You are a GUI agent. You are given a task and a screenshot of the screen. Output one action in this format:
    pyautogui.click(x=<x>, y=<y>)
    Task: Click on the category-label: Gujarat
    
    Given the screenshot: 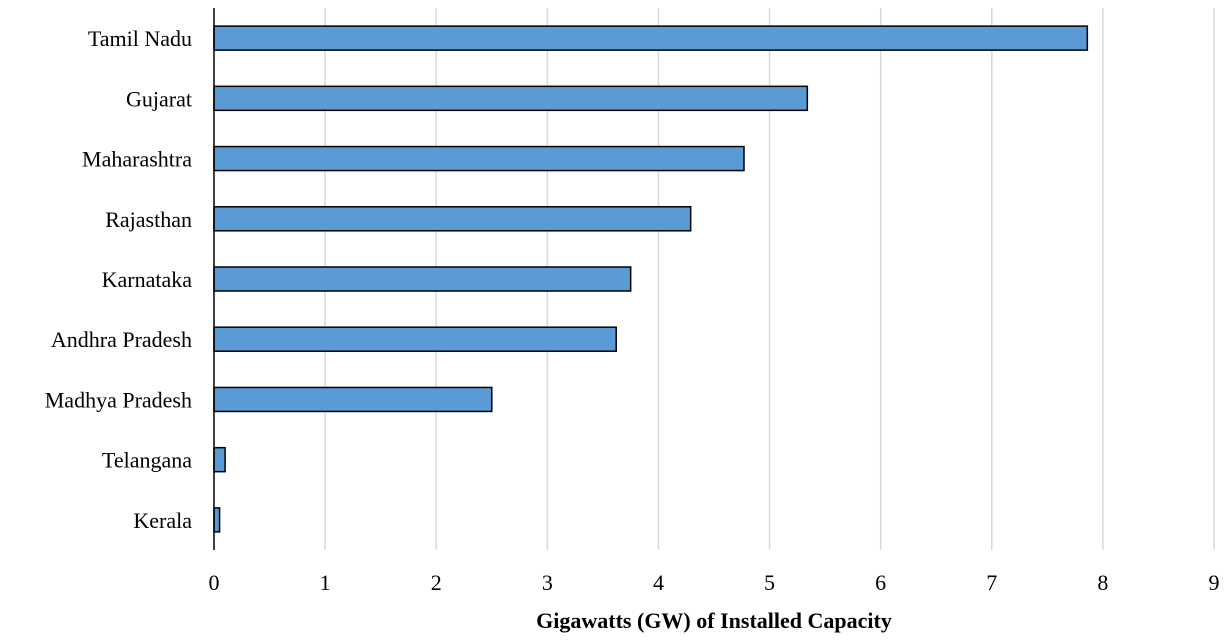 What is the action you would take?
    pyautogui.click(x=159, y=98)
    